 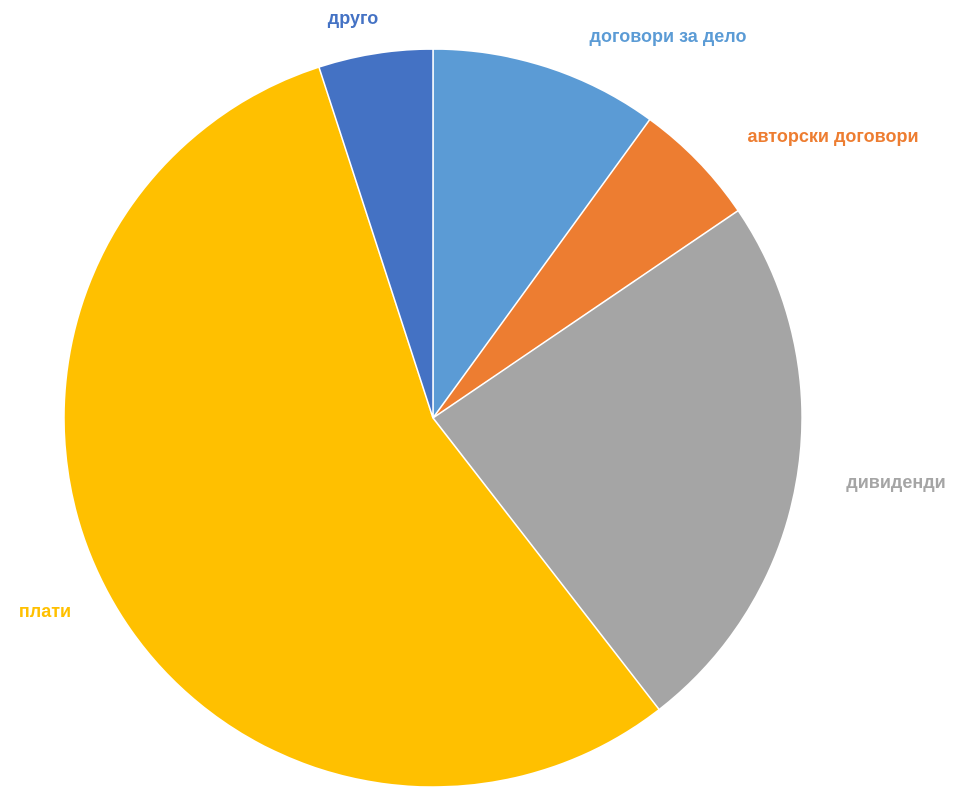 I want to click on slice-label: договори за дело, so click(x=668, y=36).